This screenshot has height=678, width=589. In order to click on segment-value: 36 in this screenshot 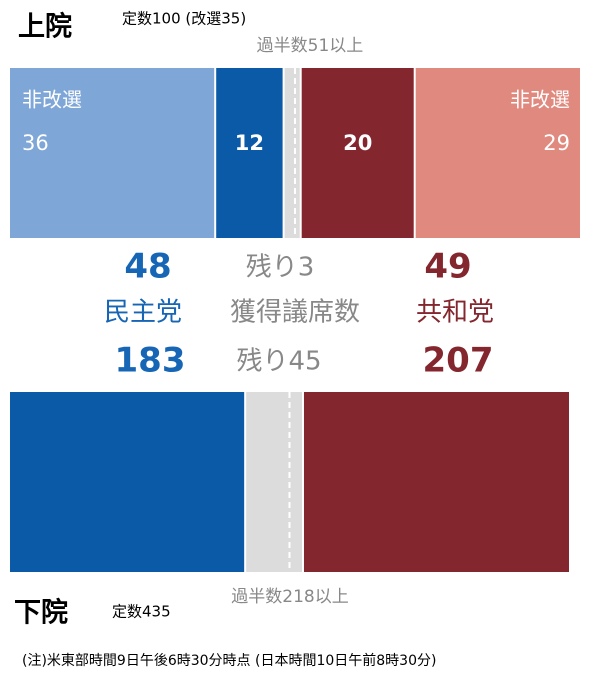, I will do `click(35, 143)`.